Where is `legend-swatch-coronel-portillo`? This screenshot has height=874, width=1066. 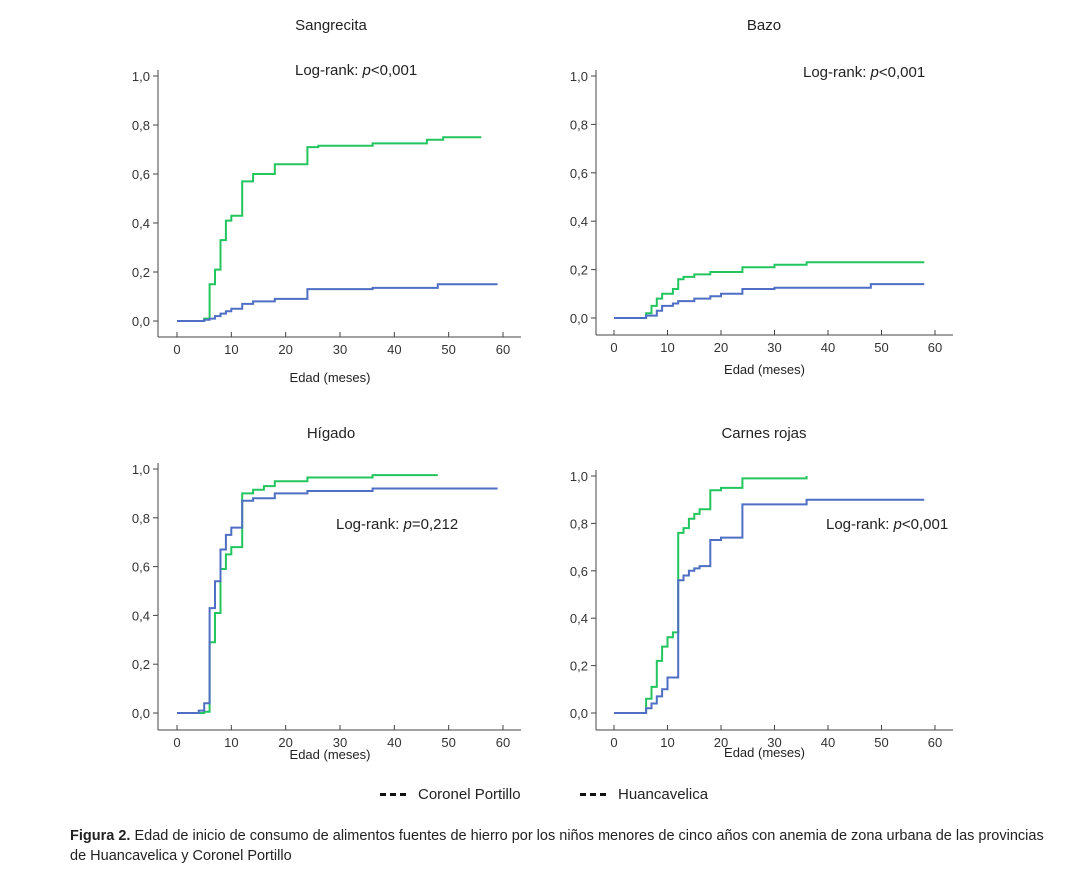
legend-swatch-coronel-portillo is located at coordinates (393, 794).